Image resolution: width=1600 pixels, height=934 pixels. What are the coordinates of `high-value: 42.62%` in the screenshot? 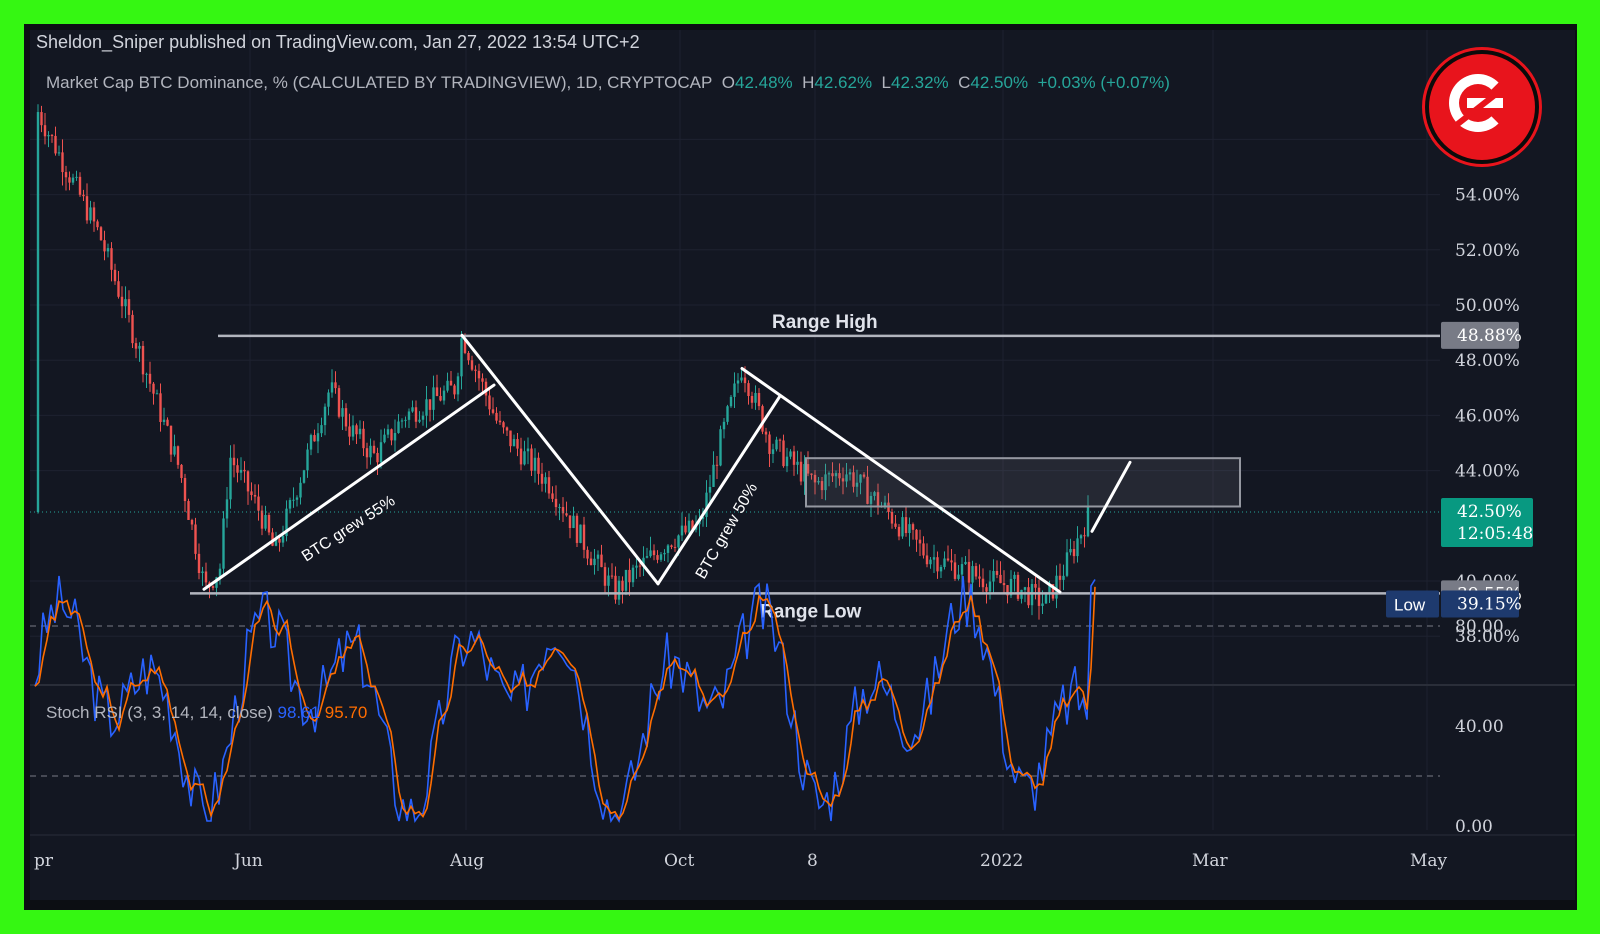 It's located at (843, 82).